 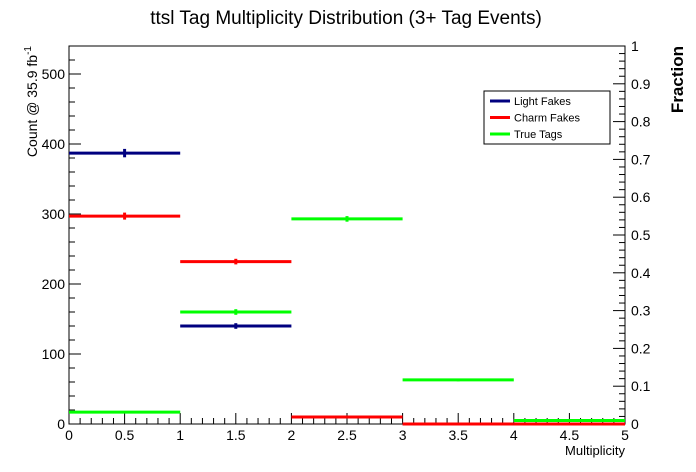 What do you see at coordinates (347, 435) in the screenshot?
I see `x-tick-label: 2.5` at bounding box center [347, 435].